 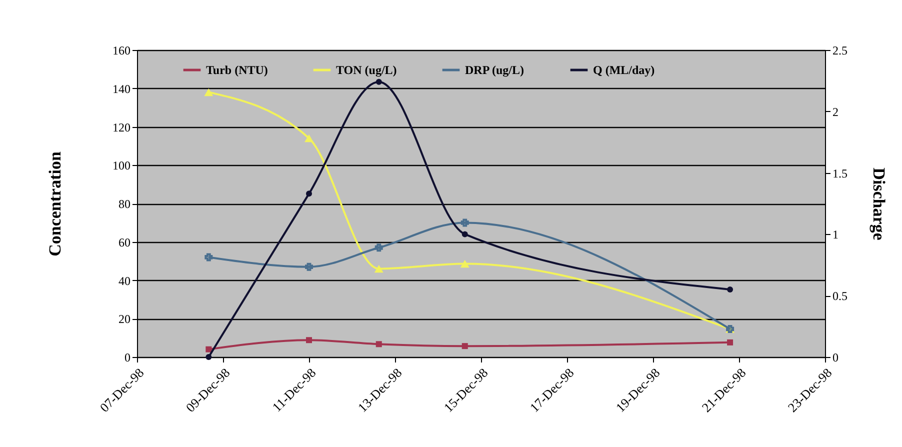 What do you see at coordinates (55, 203) in the screenshot?
I see `y-axis-title: Concentration` at bounding box center [55, 203].